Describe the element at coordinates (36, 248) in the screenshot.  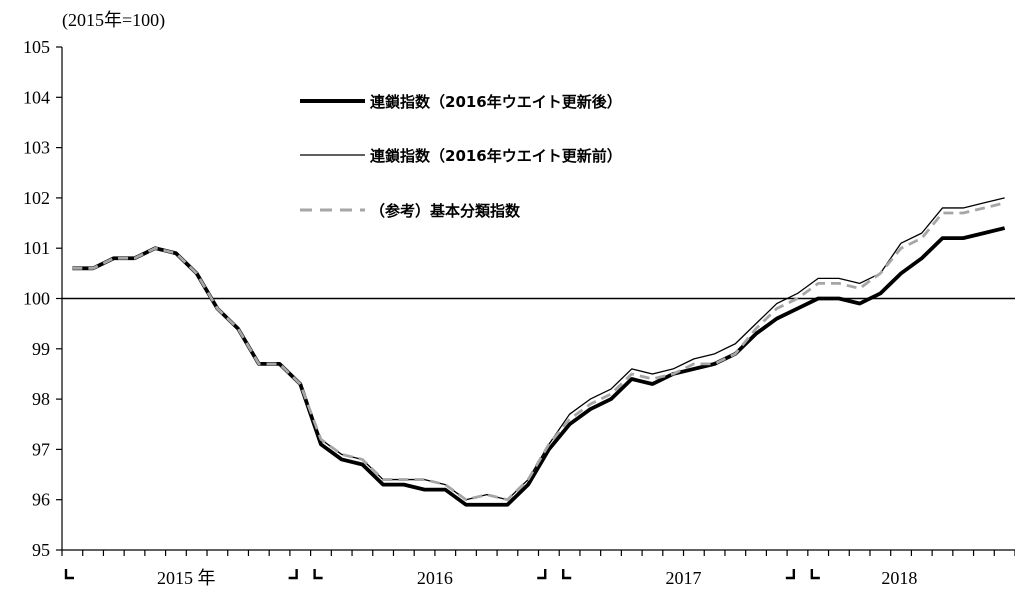
I see `y-tick-label: 101` at that location.